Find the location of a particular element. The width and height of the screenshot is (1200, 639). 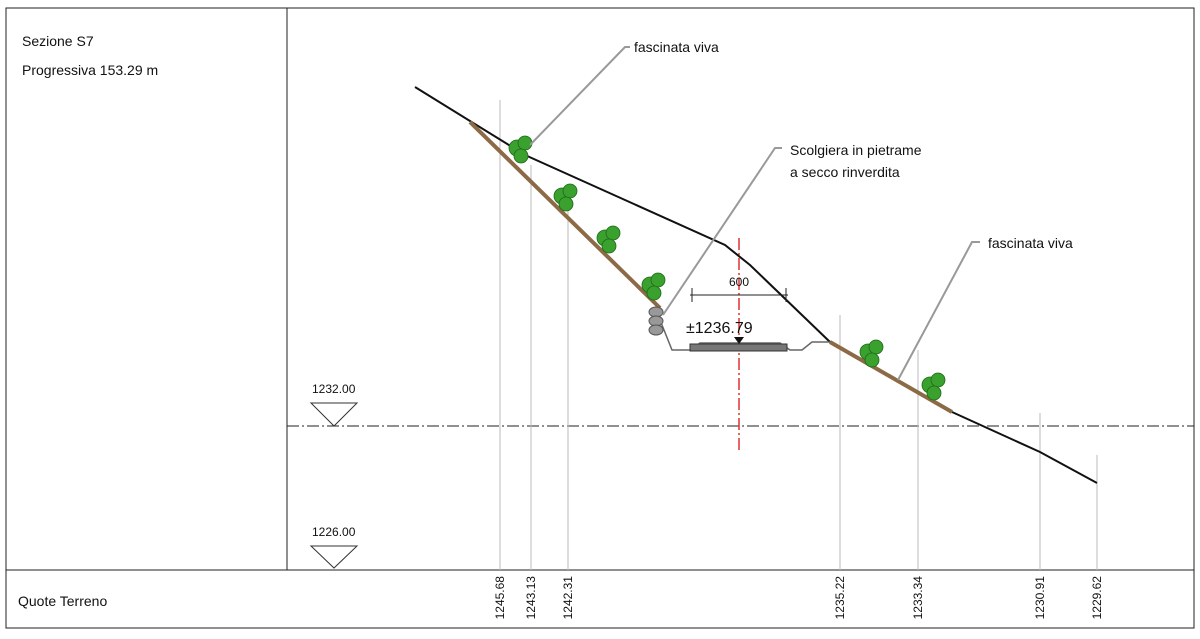

stone-wall is located at coordinates (656, 321).